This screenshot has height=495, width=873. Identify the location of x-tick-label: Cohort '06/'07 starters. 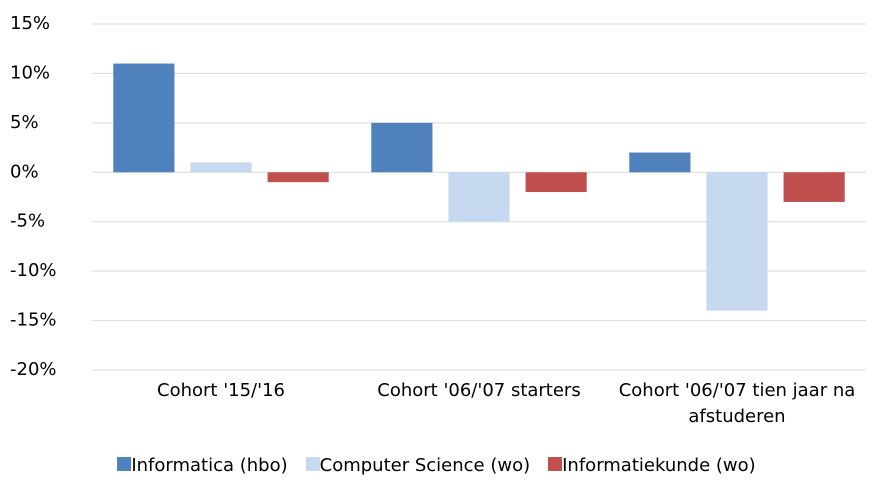
(479, 390).